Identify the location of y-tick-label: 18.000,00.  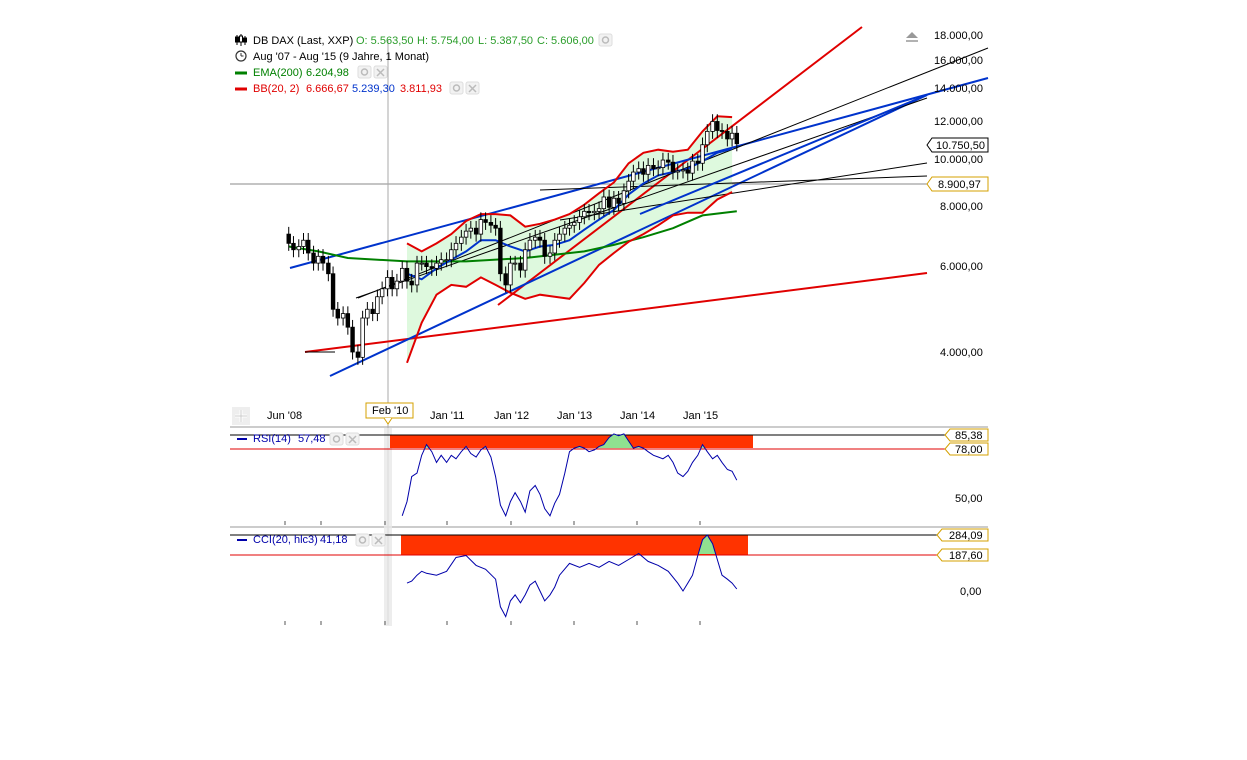
(958, 36).